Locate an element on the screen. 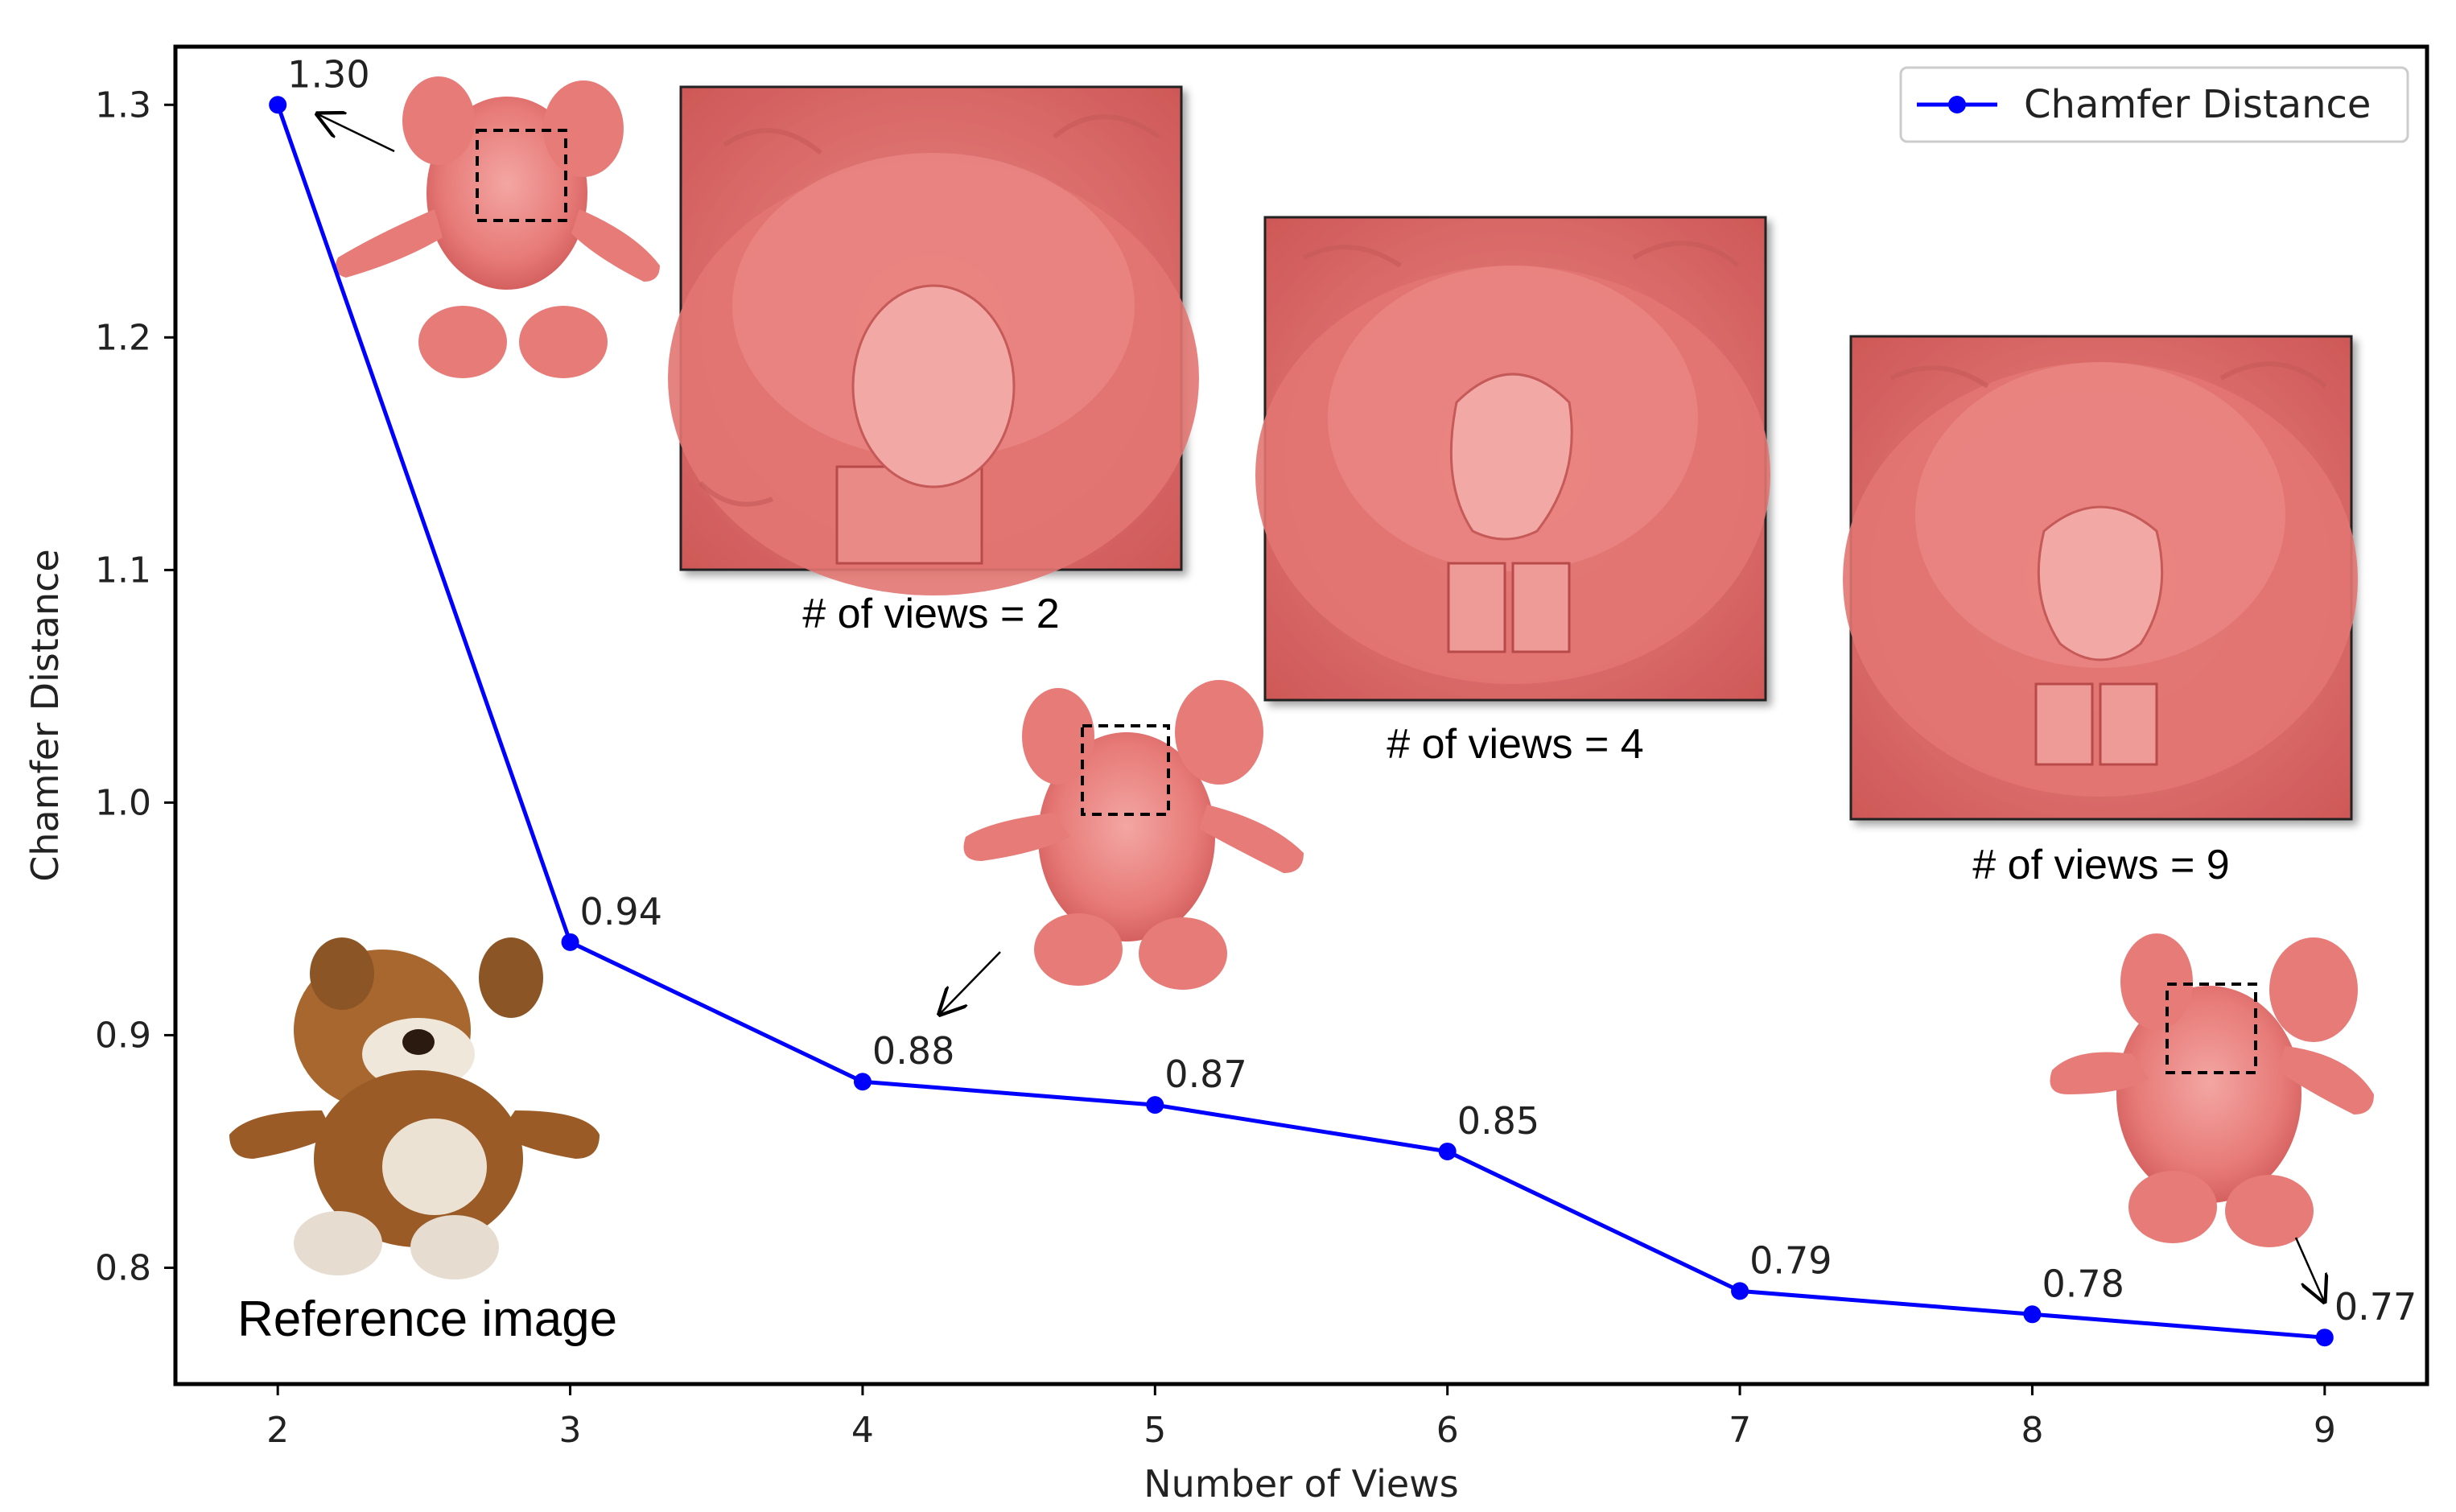 The height and width of the screenshot is (1512, 2456). y-tick-label: 0.8 is located at coordinates (123, 1267).